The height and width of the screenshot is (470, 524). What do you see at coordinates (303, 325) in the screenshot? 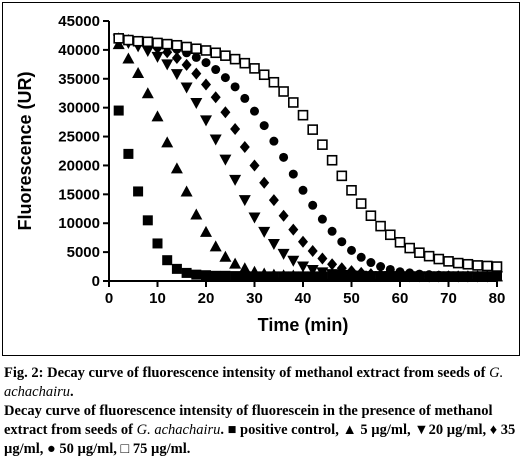
I see `x-axis-label: Time (min)` at bounding box center [303, 325].